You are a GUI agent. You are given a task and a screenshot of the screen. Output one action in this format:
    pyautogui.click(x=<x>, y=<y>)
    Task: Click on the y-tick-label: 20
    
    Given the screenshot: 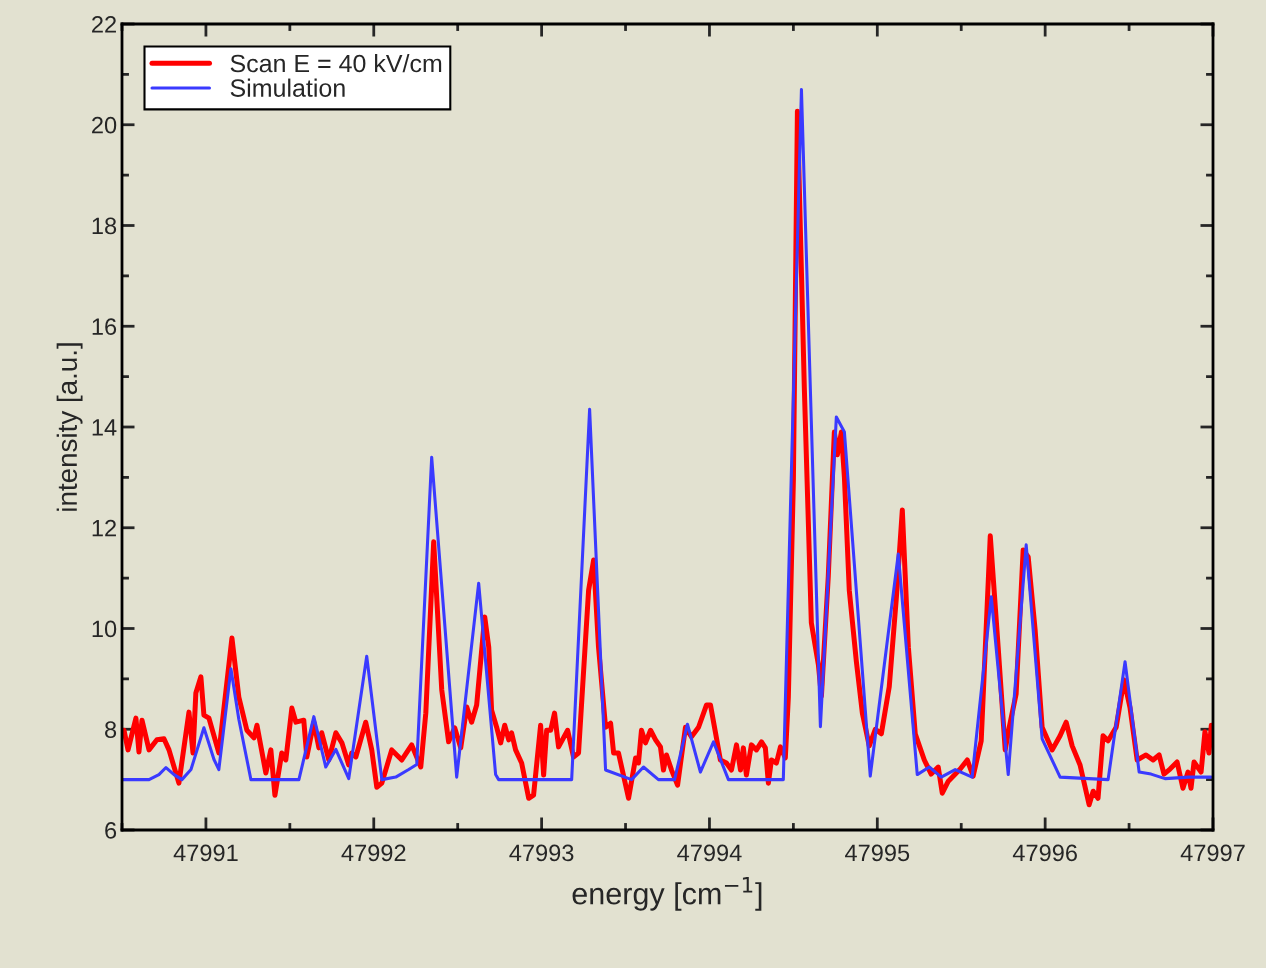 What is the action you would take?
    pyautogui.click(x=104, y=125)
    